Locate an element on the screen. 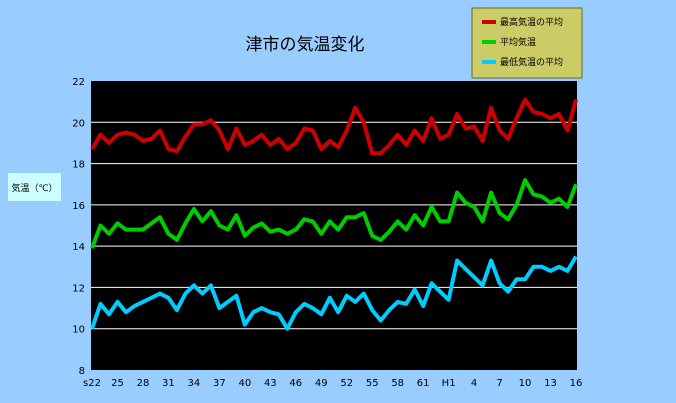  series-line-max is located at coordinates (334, 126).